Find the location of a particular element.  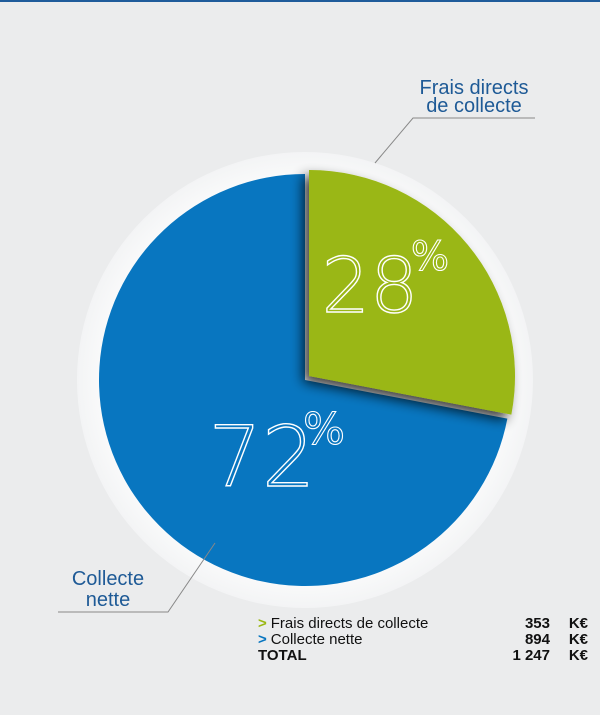

percent-sign-frais: % is located at coordinates (430, 257).